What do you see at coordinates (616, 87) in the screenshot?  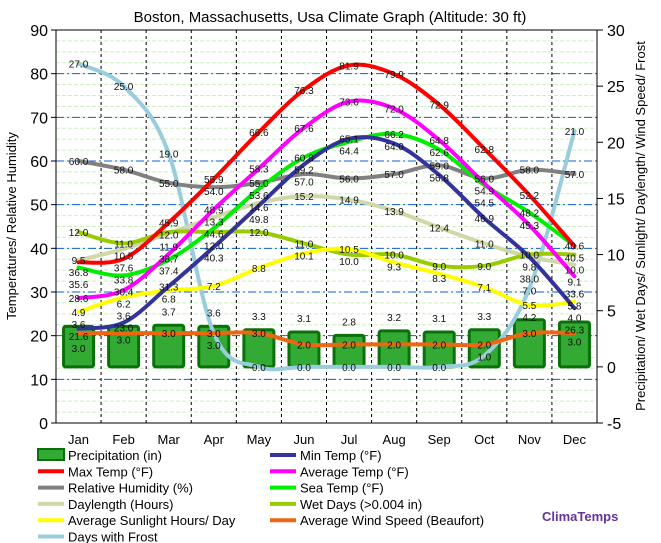 I see `y-right-tick-label: 25` at bounding box center [616, 87].